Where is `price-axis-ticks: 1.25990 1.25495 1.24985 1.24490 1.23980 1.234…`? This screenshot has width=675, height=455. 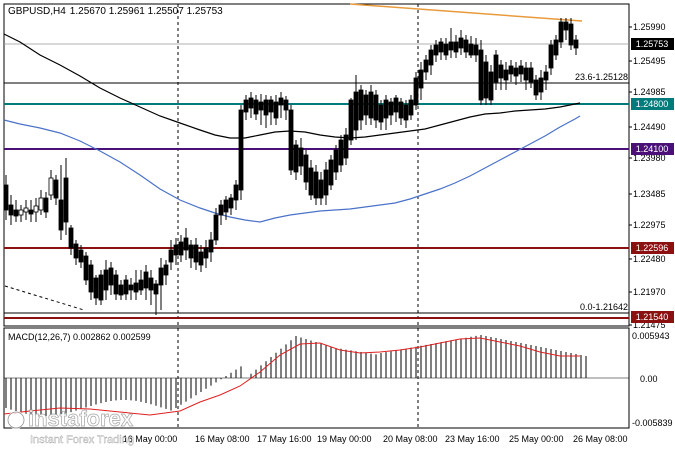
price-axis-ticks: 1.25990 1.25495 1.24985 1.24490 1.23980 1.234… is located at coordinates (647, 176).